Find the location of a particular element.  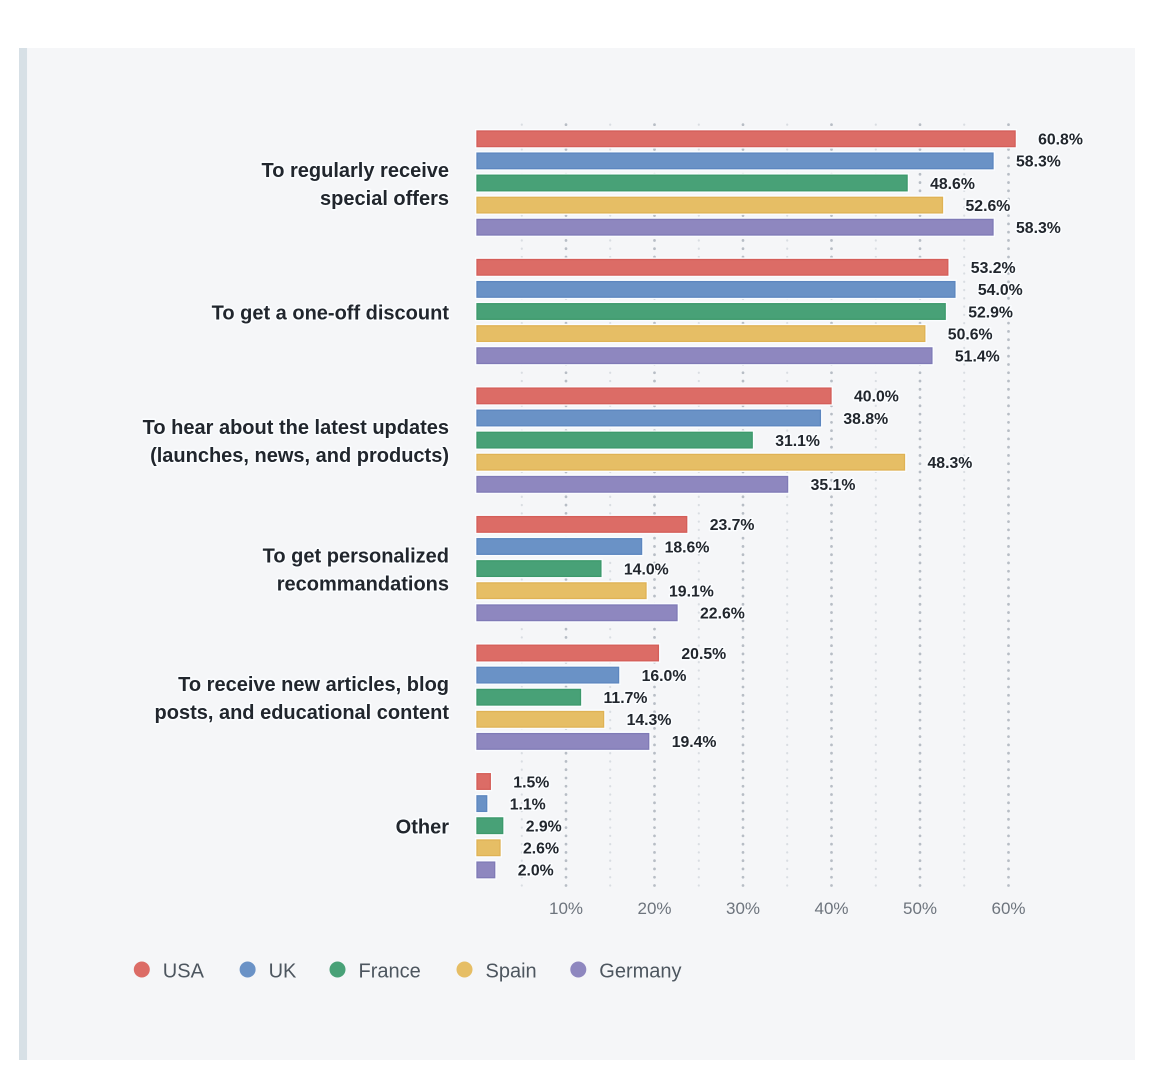

svg-text: 38.8% is located at coordinates (865, 419).